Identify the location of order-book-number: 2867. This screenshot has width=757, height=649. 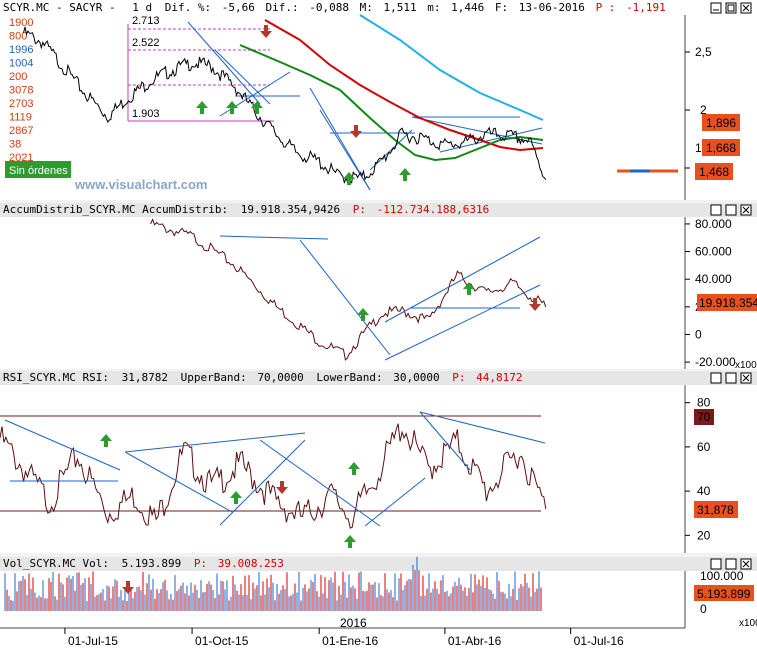
(21, 131).